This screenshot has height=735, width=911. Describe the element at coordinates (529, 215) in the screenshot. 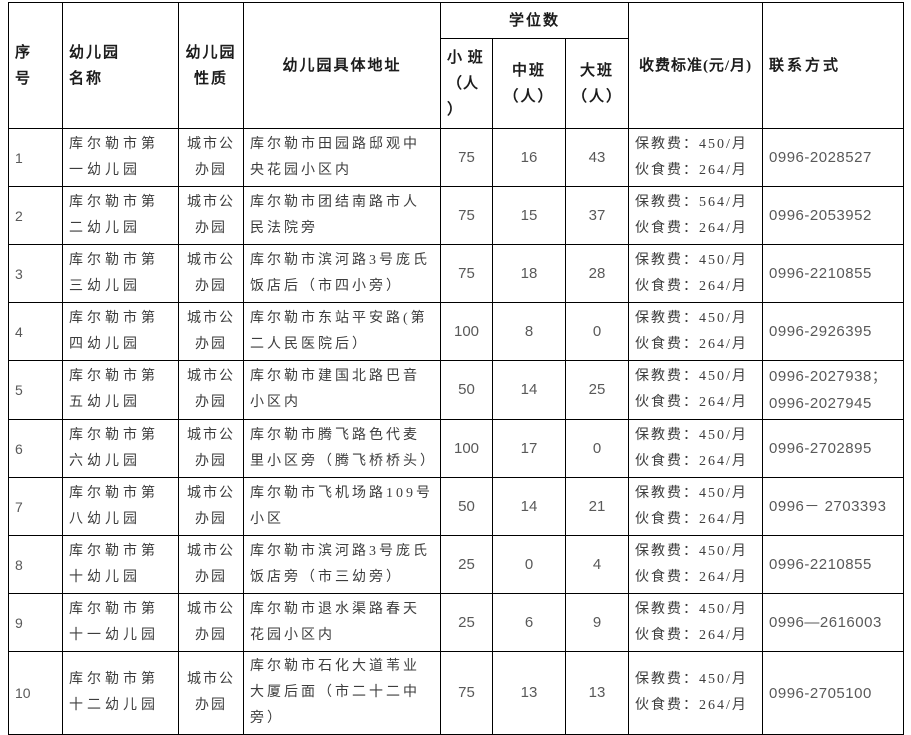

I see `cell-middle-class: 15` at that location.